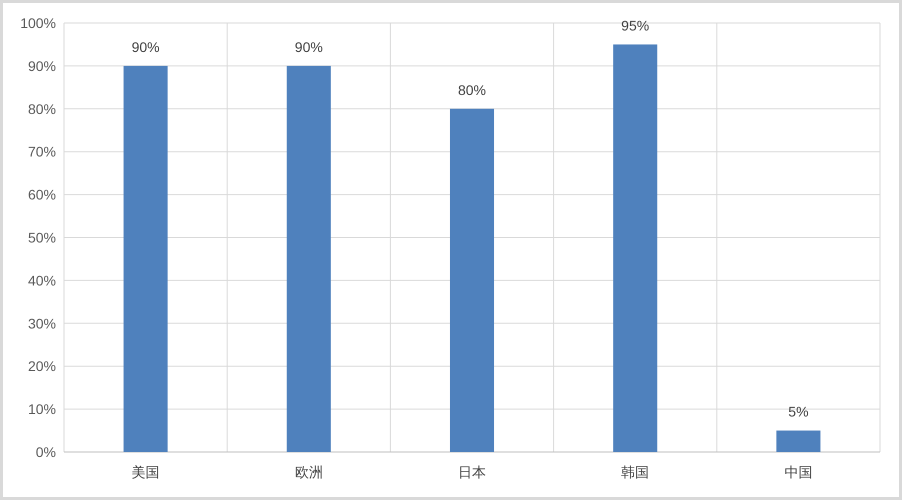  What do you see at coordinates (42, 194) in the screenshot?
I see `y-tick-label: 60%` at bounding box center [42, 194].